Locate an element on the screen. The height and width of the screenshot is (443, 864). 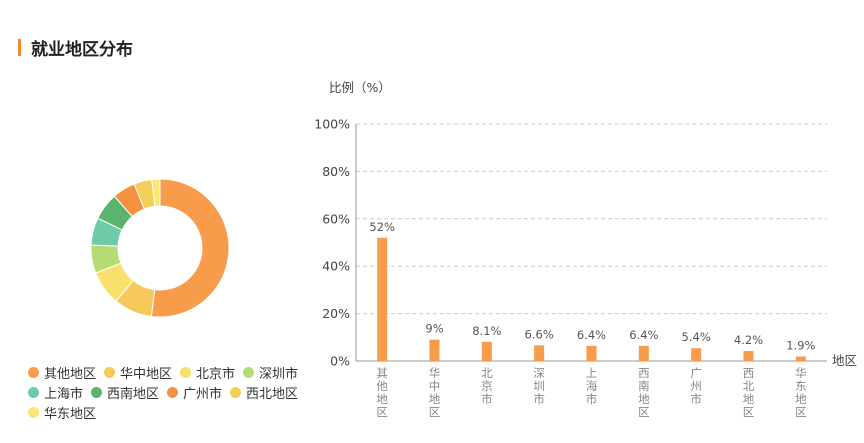
legend-item-category-2: 华中地区 is located at coordinates (138, 372).